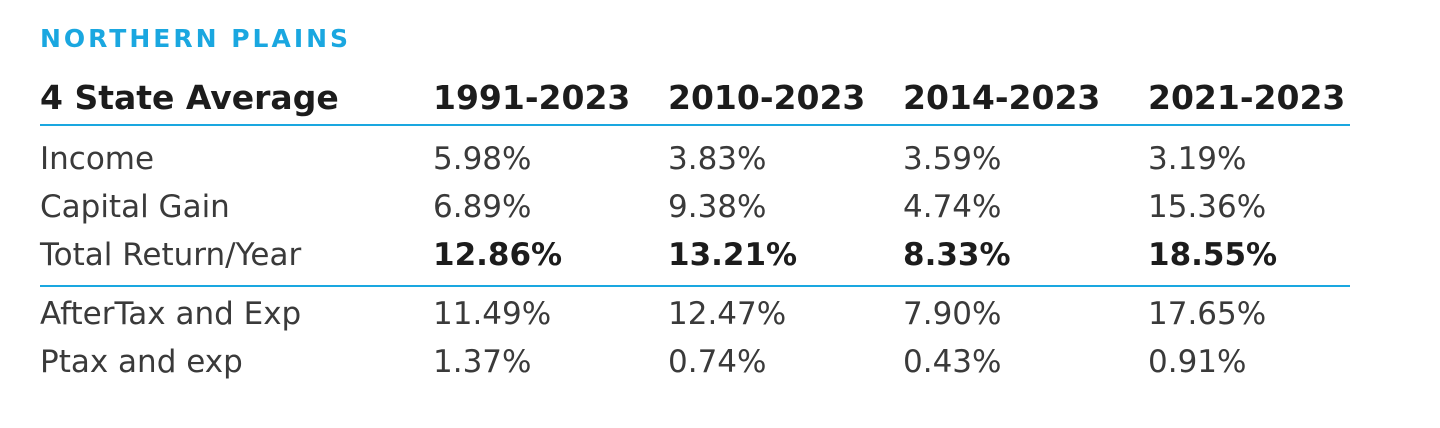 This screenshot has width=1440, height=428. Describe the element at coordinates (532, 97) in the screenshot. I see `header-period-1991-2023: 1991-2023` at that location.